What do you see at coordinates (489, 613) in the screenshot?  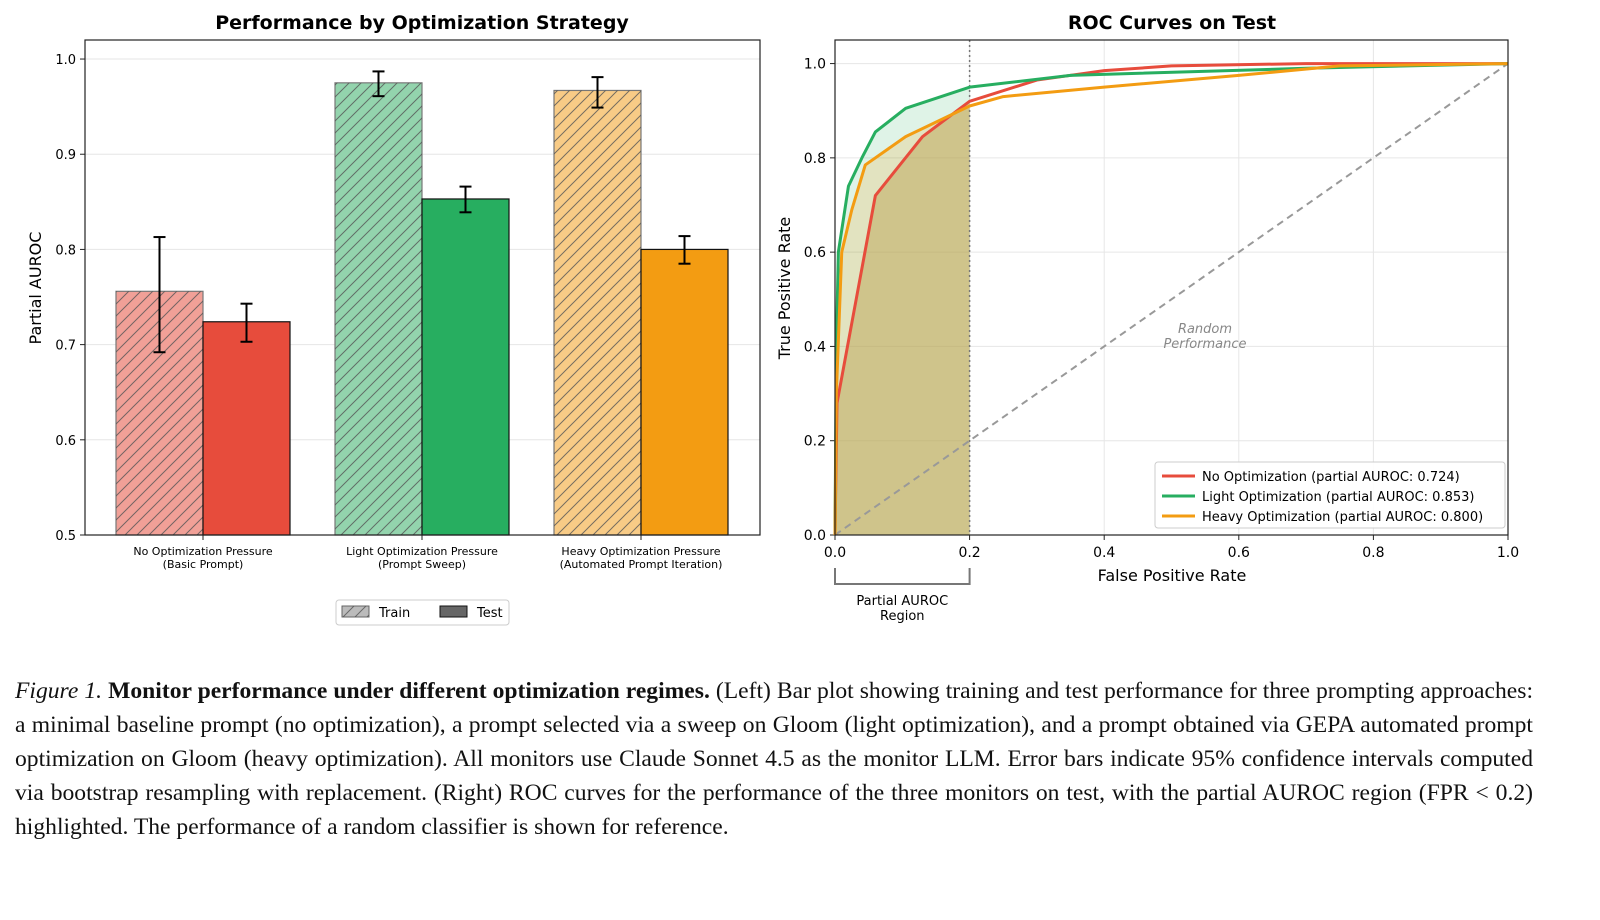 I see `legend-label-test: Test` at bounding box center [489, 613].